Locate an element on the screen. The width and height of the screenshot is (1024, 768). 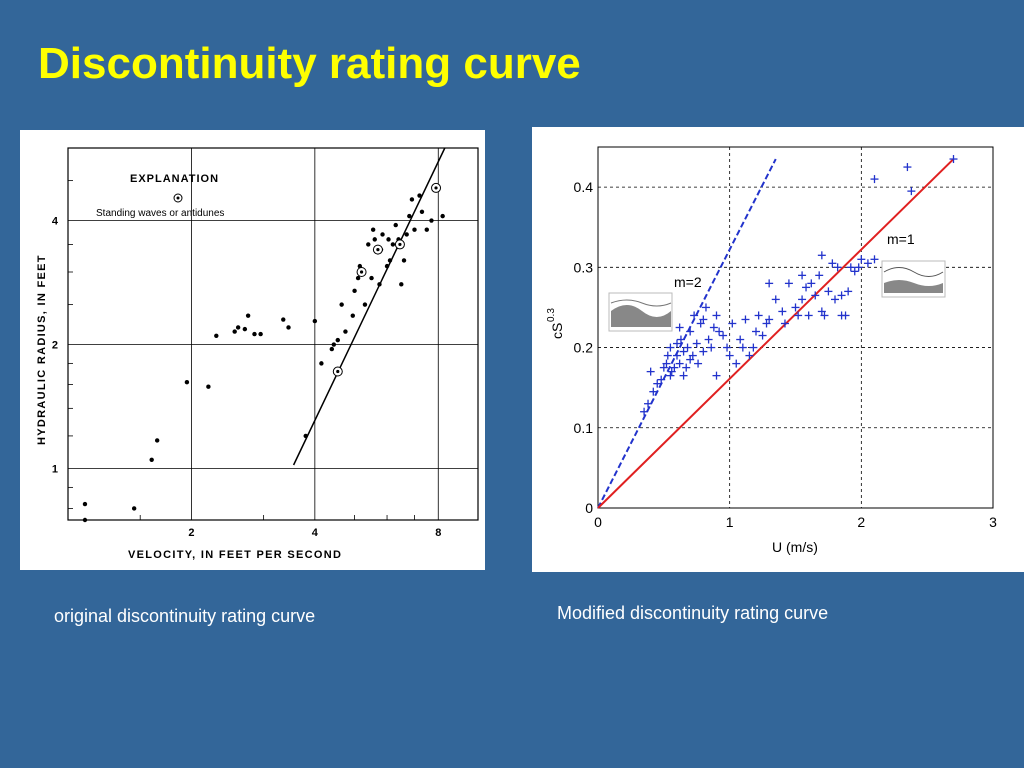
left-legend-circled-dot-icon is located at coordinates (178, 198).